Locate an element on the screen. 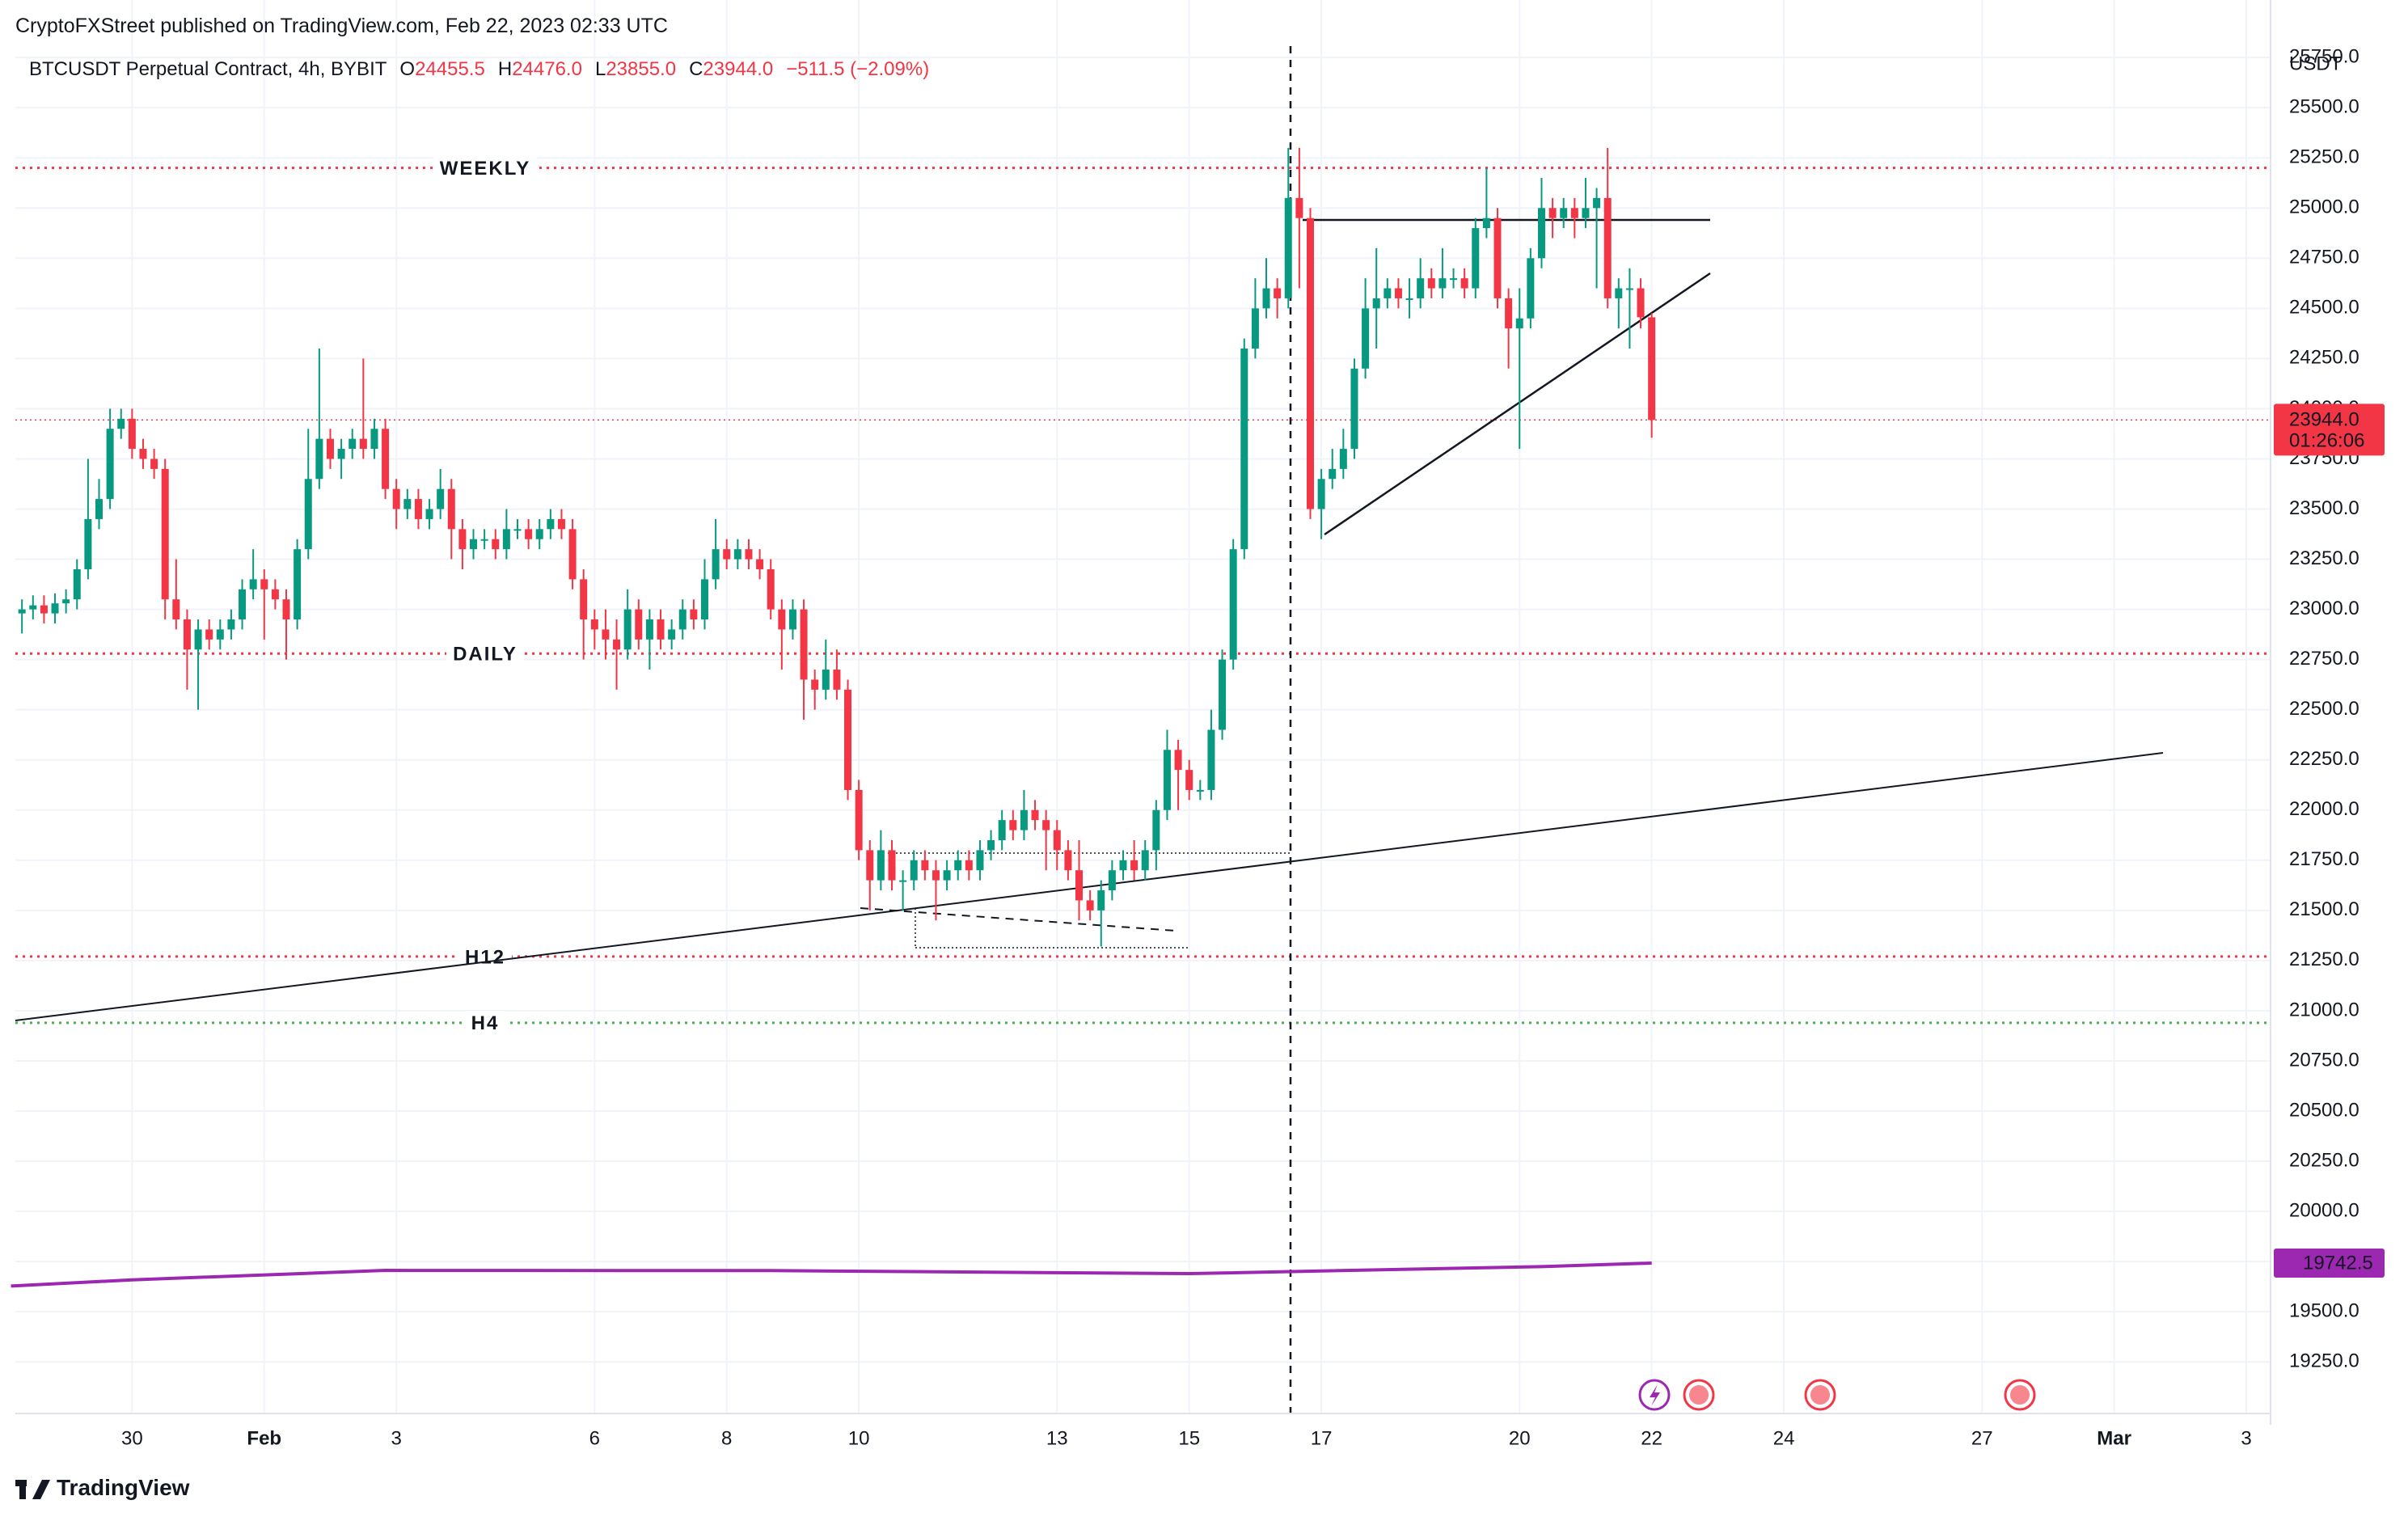 This screenshot has height=1517, width=2408. y-tick-label: 24250.0 is located at coordinates (2324, 358).